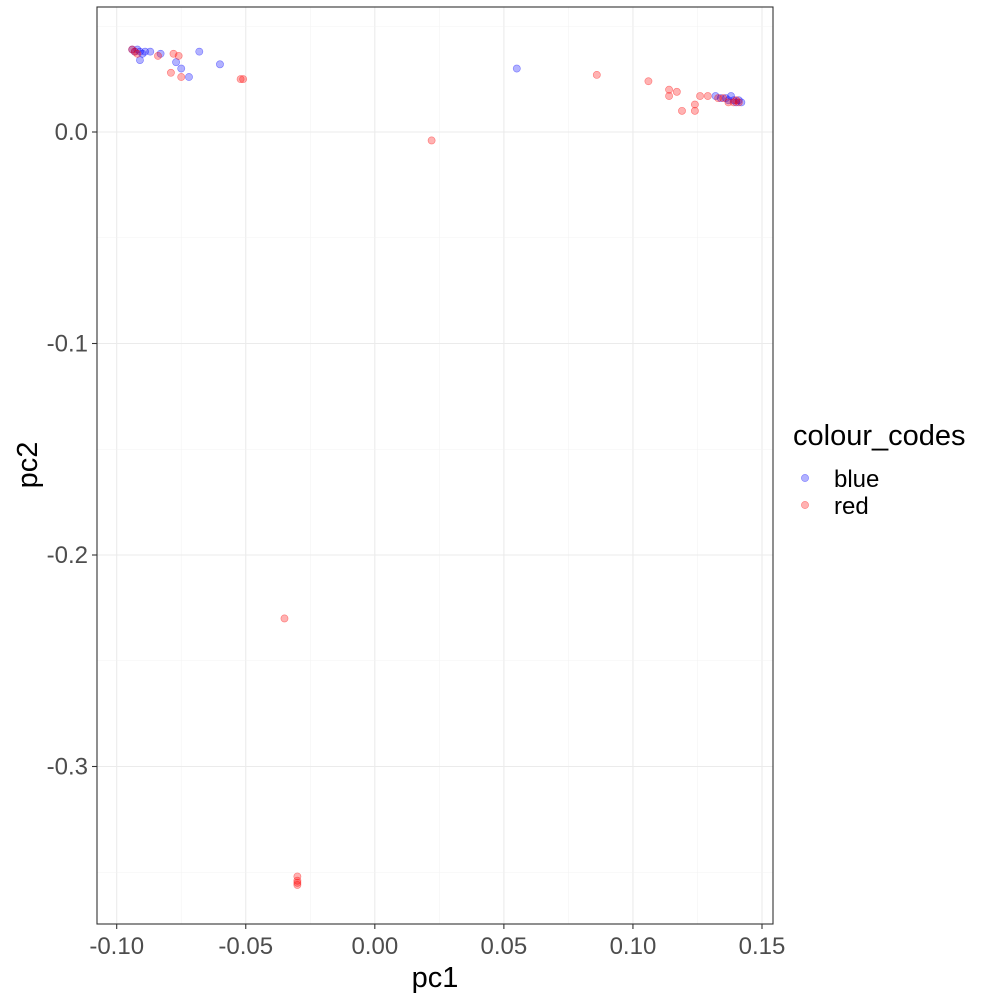 The height and width of the screenshot is (1000, 1000). What do you see at coordinates (71, 132) in the screenshot?
I see `y-tick-label: 0.0` at bounding box center [71, 132].